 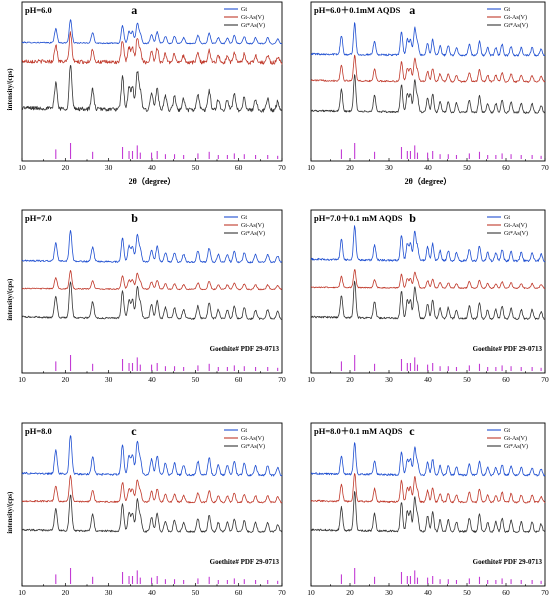 What do you see at coordinates (358, 218) in the screenshot?
I see `condition-label: pH=7.0＋0.1 mM AQDS` at bounding box center [358, 218].